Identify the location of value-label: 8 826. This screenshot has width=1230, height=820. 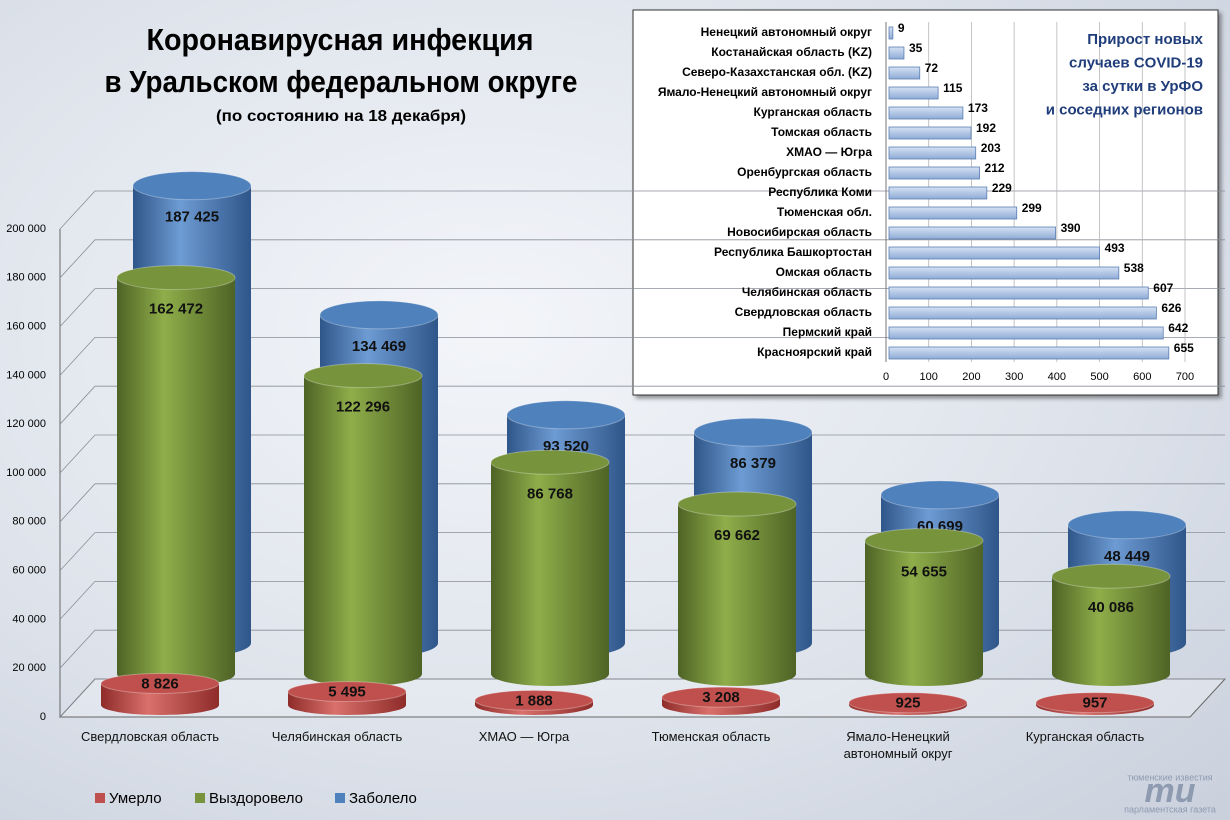
(160, 683).